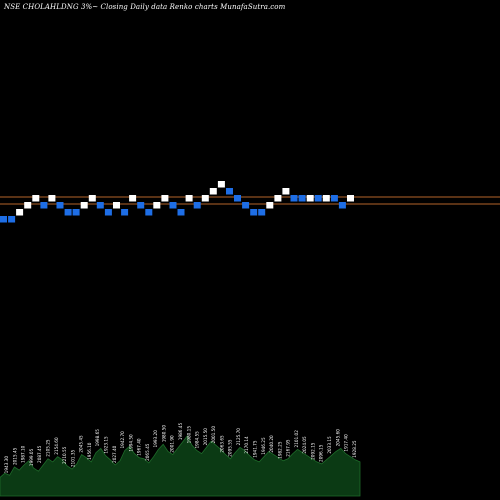 The image size is (500, 500). What do you see at coordinates (122, 440) in the screenshot?
I see `volume-label: 1942.70` at bounding box center [122, 440].